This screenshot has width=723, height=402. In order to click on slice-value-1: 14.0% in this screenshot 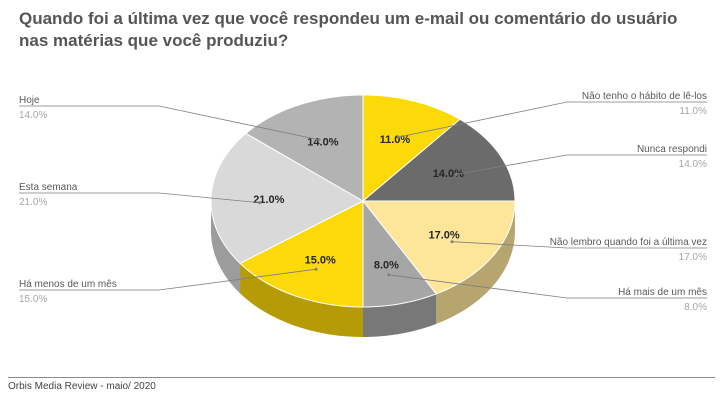, I will do `click(693, 164)`.